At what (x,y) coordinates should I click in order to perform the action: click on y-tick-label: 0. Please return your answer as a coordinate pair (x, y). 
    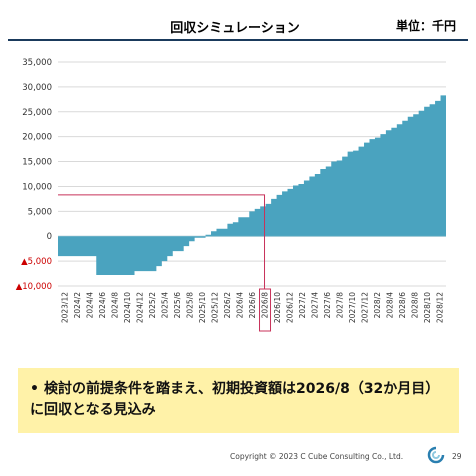
    Looking at the image, I should click on (49, 237).